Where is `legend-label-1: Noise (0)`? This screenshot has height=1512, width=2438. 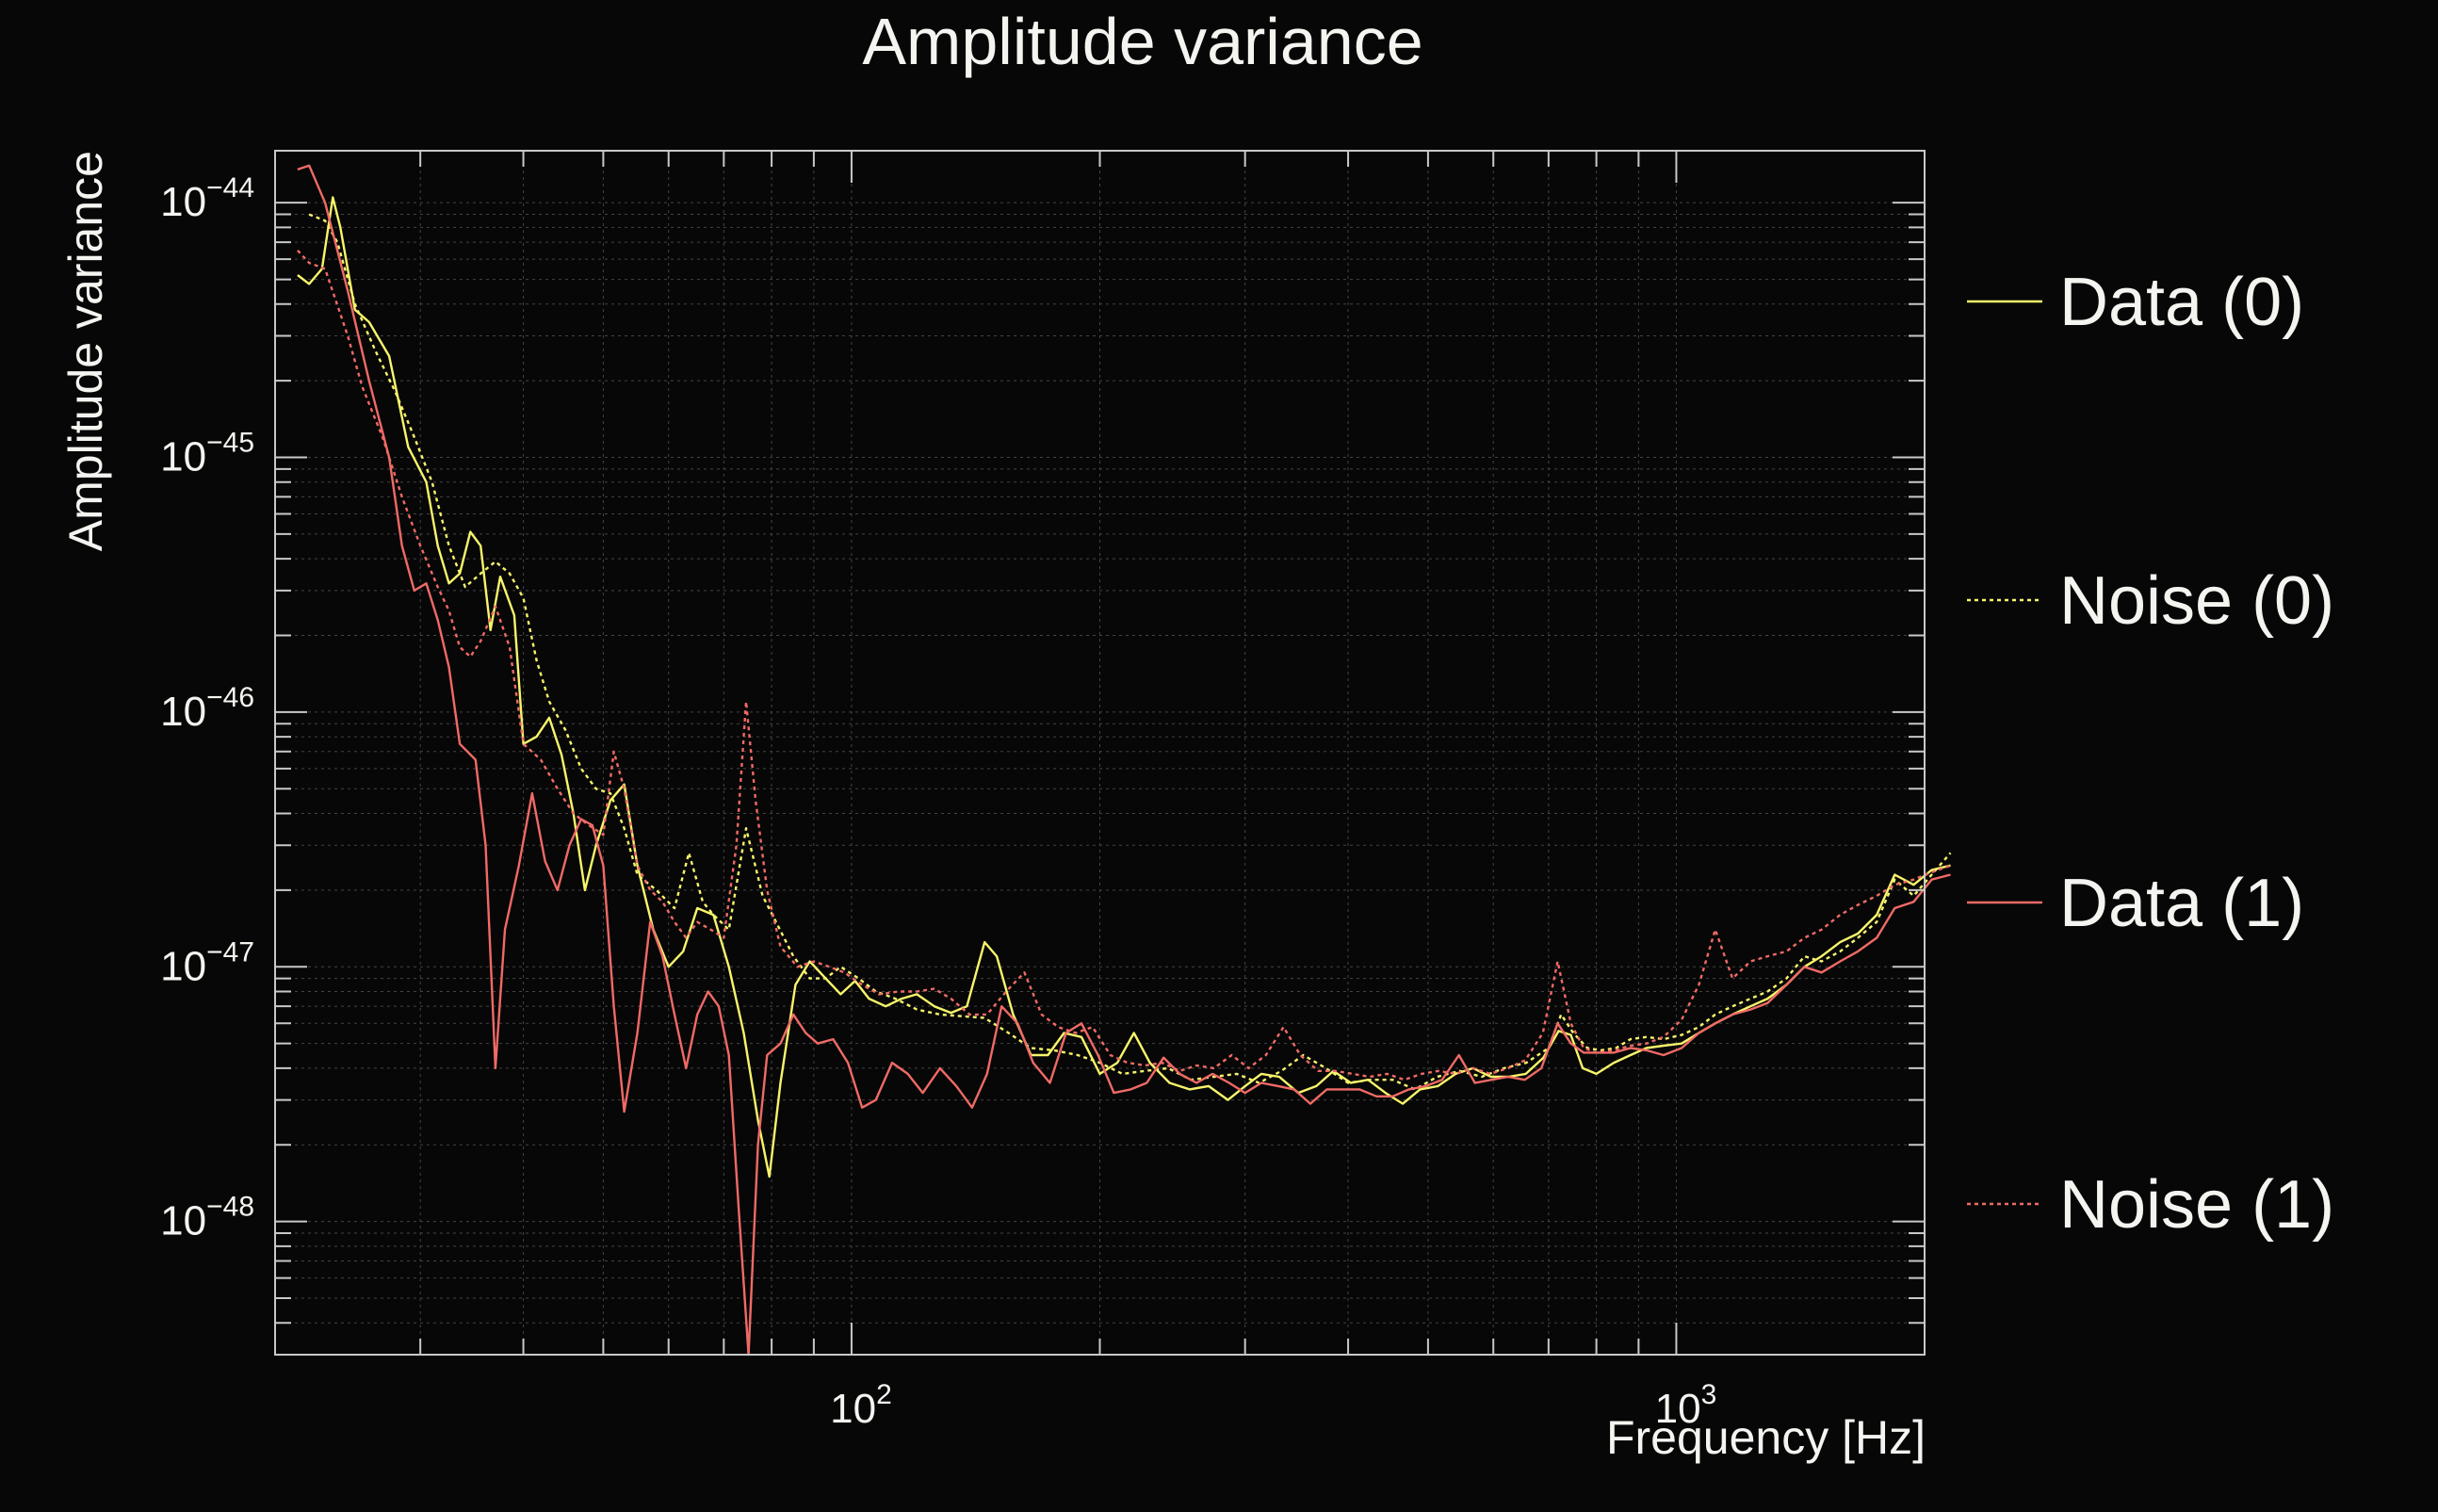 legend-label-1: Noise (0) is located at coordinates (2196, 601).